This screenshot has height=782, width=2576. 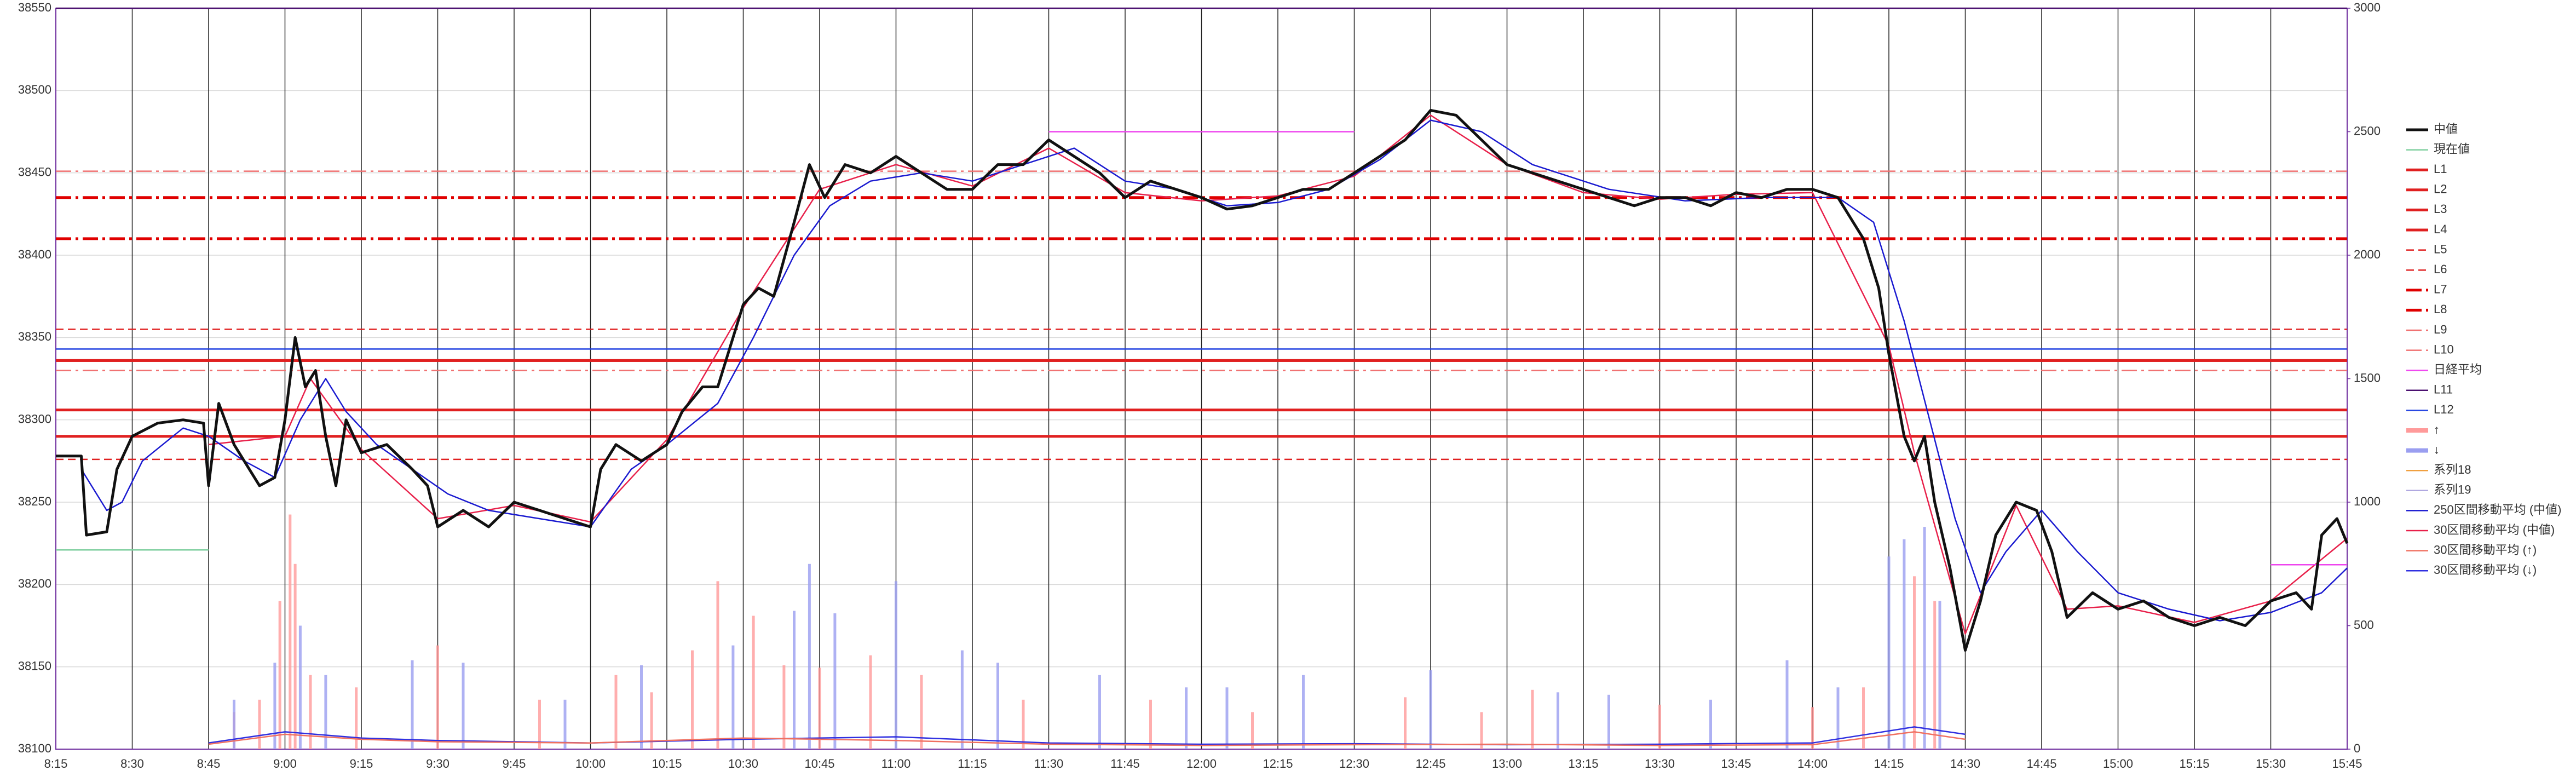 What do you see at coordinates (2041, 764) in the screenshot?
I see `x-tick-label: 14:45` at bounding box center [2041, 764].